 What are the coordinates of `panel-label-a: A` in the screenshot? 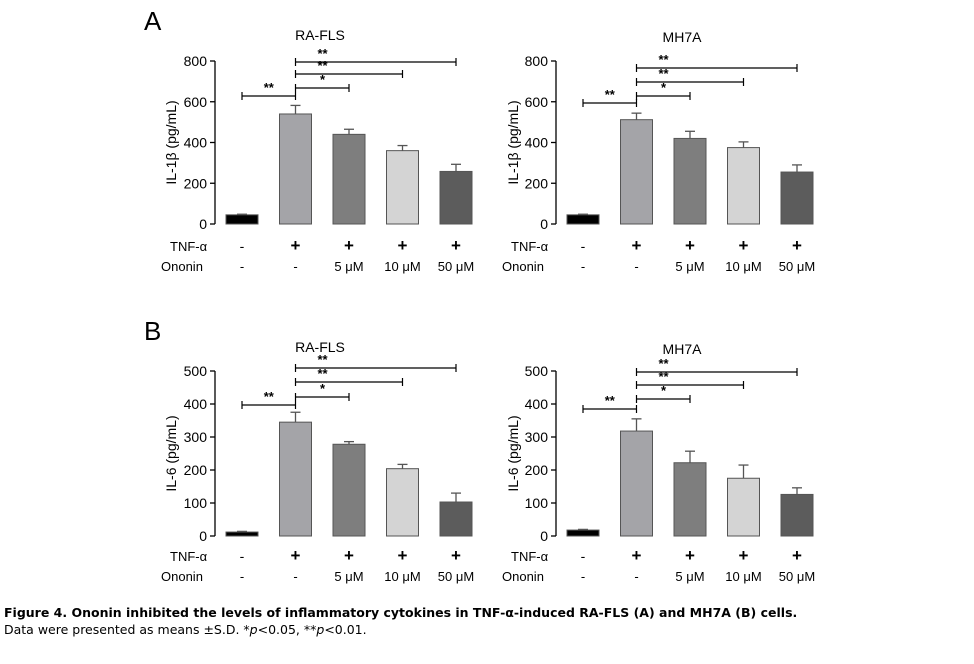 It's located at (153, 21).